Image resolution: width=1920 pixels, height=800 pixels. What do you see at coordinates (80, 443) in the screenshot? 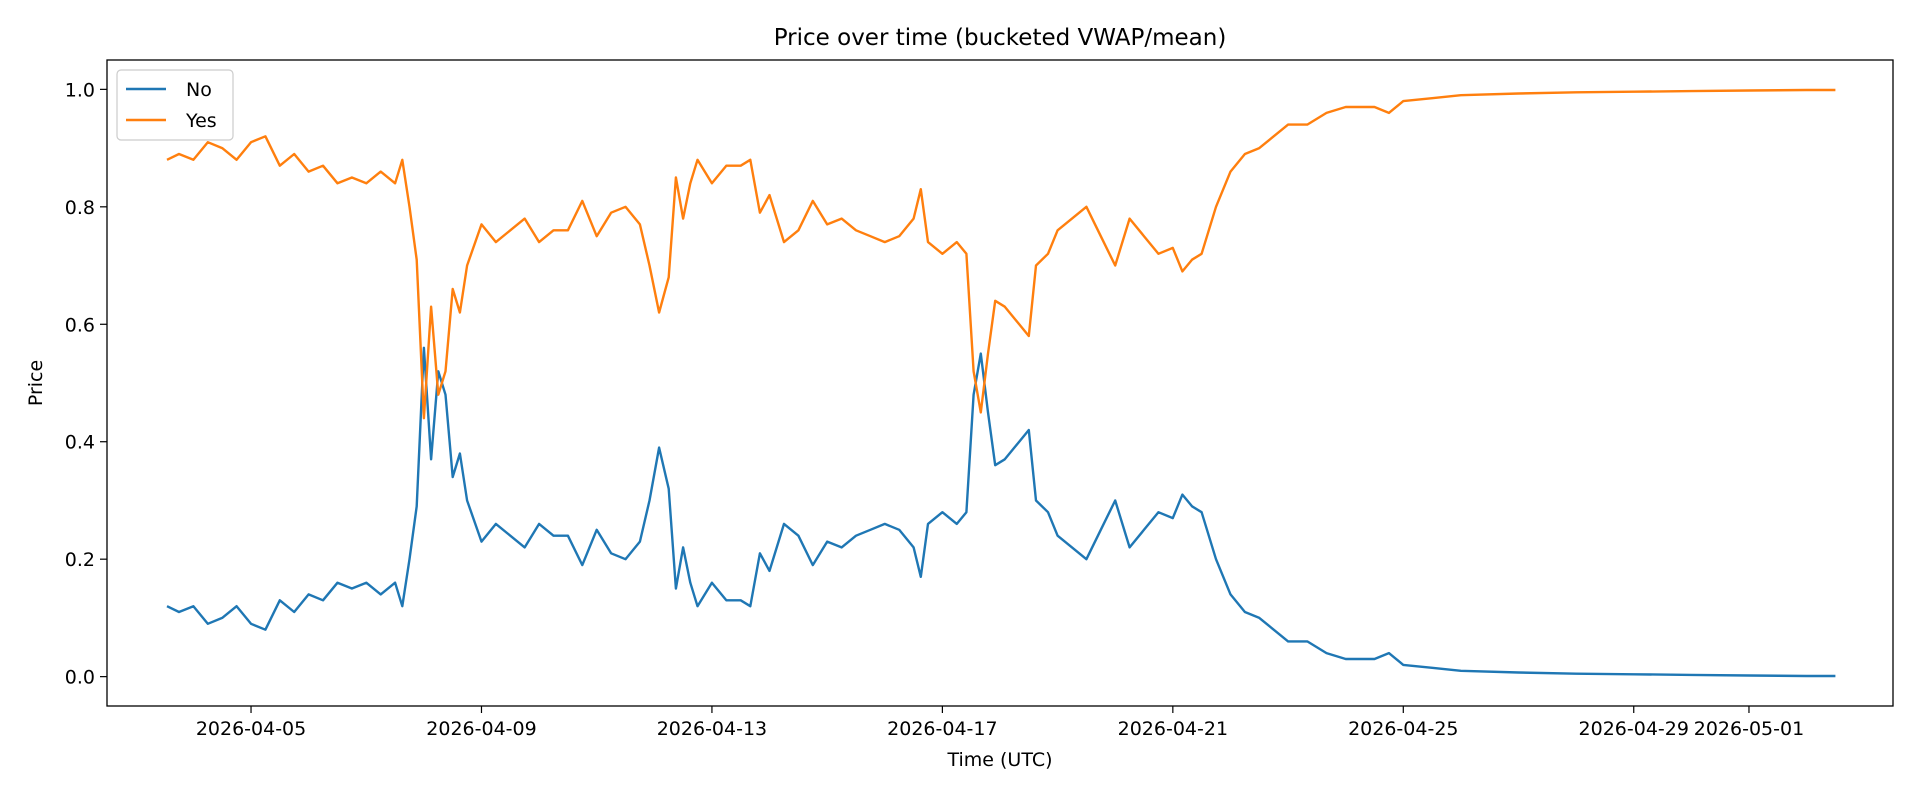
I see `y-tick-label: 0.4` at bounding box center [80, 443].